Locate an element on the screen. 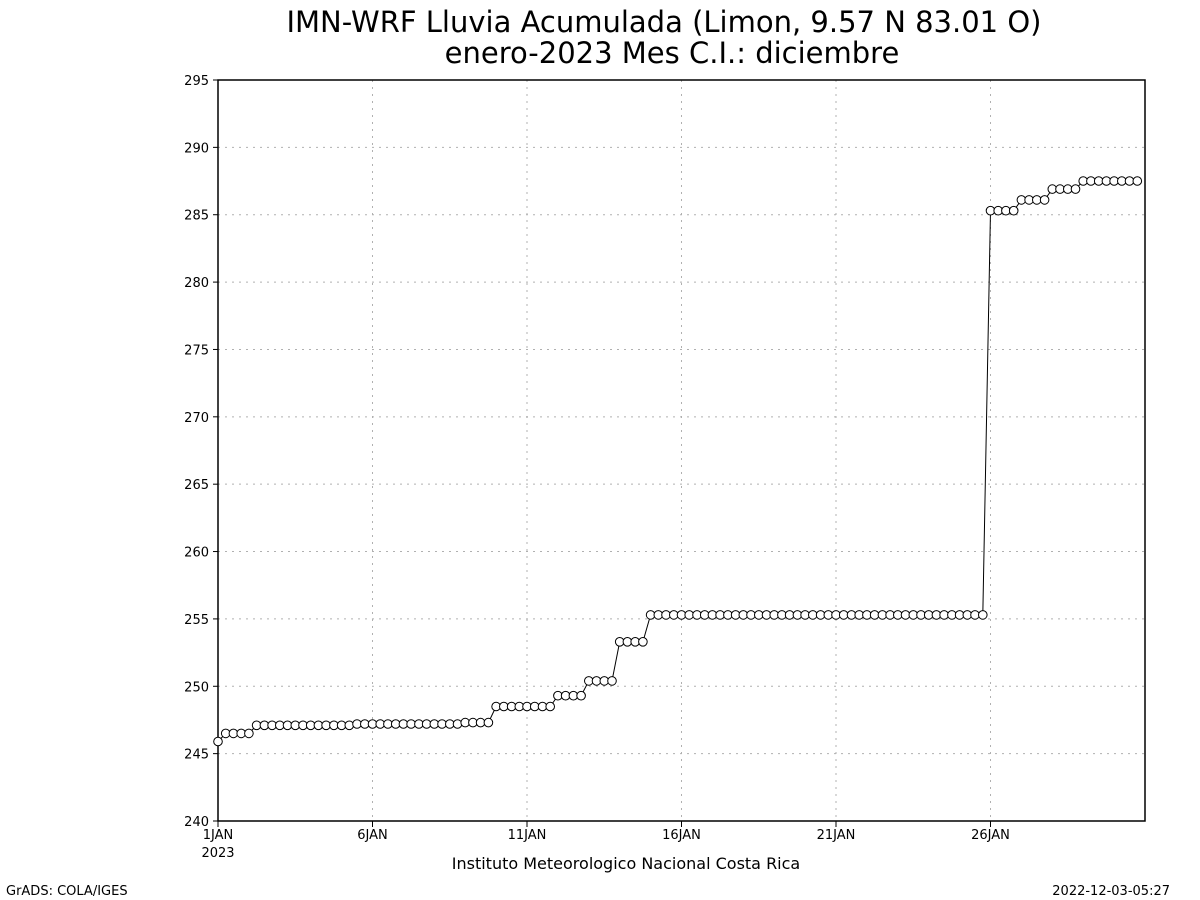 The width and height of the screenshot is (1200, 900). y-tick-label: 255 is located at coordinates (196, 620).